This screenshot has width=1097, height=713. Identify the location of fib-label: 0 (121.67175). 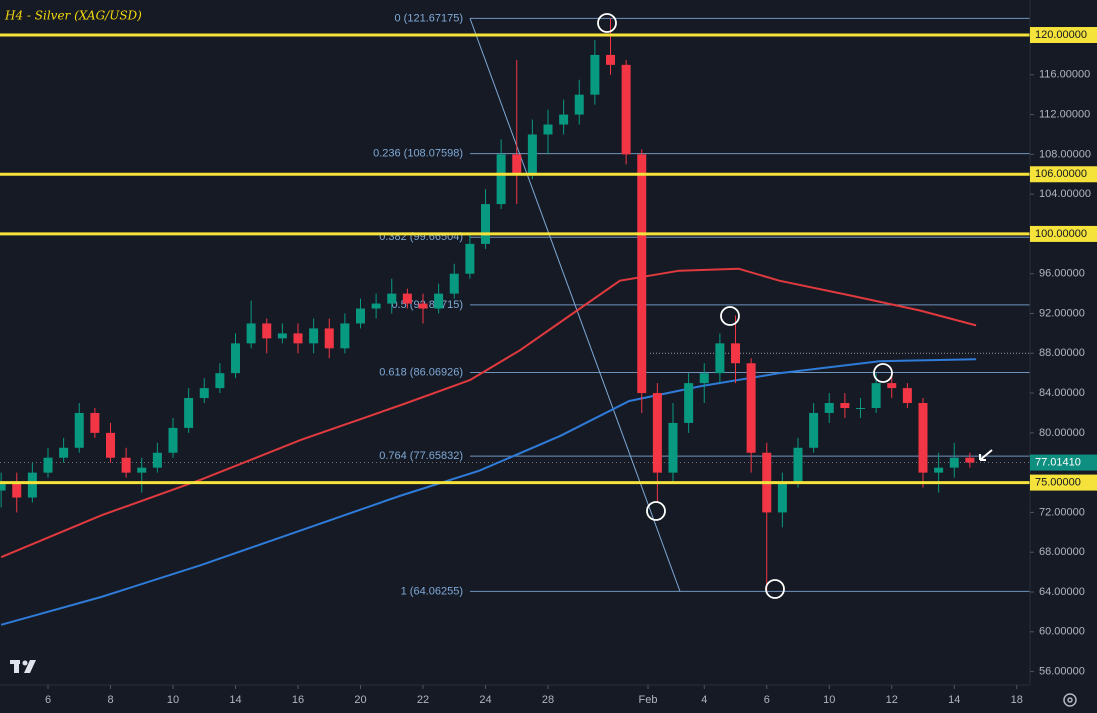
(429, 18).